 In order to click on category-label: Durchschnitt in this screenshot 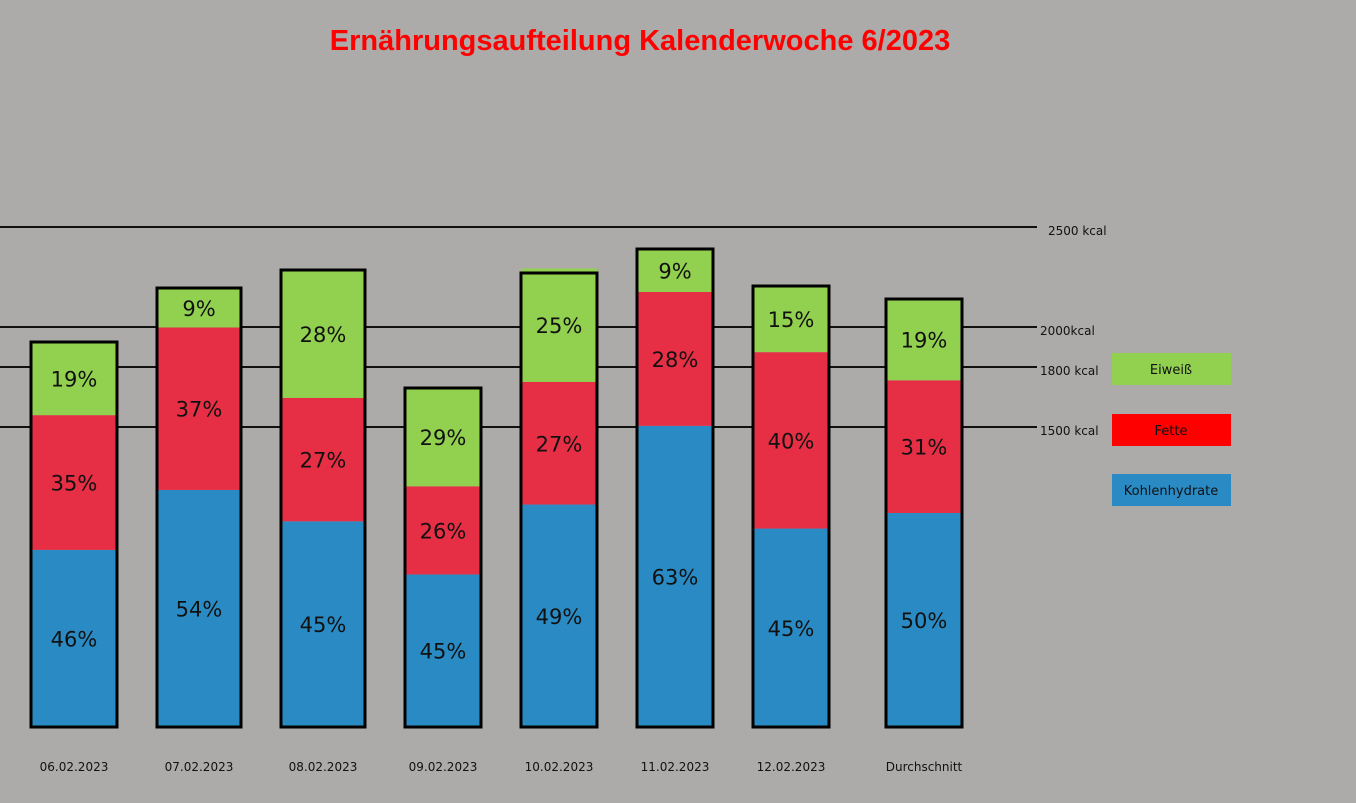, I will do `click(924, 767)`.